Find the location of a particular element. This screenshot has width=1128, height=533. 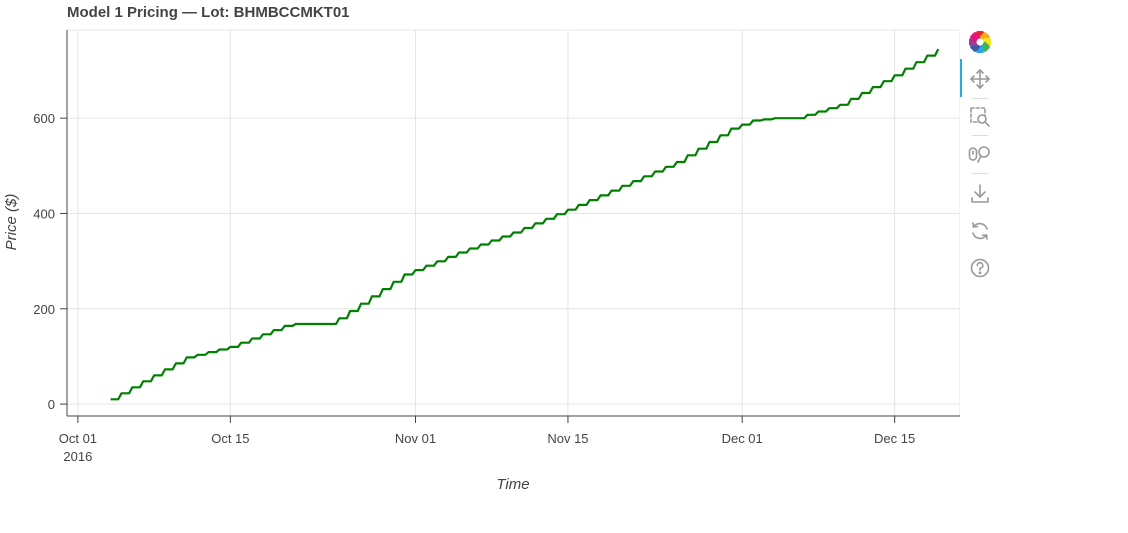

toolbar is located at coordinates (980, 161).